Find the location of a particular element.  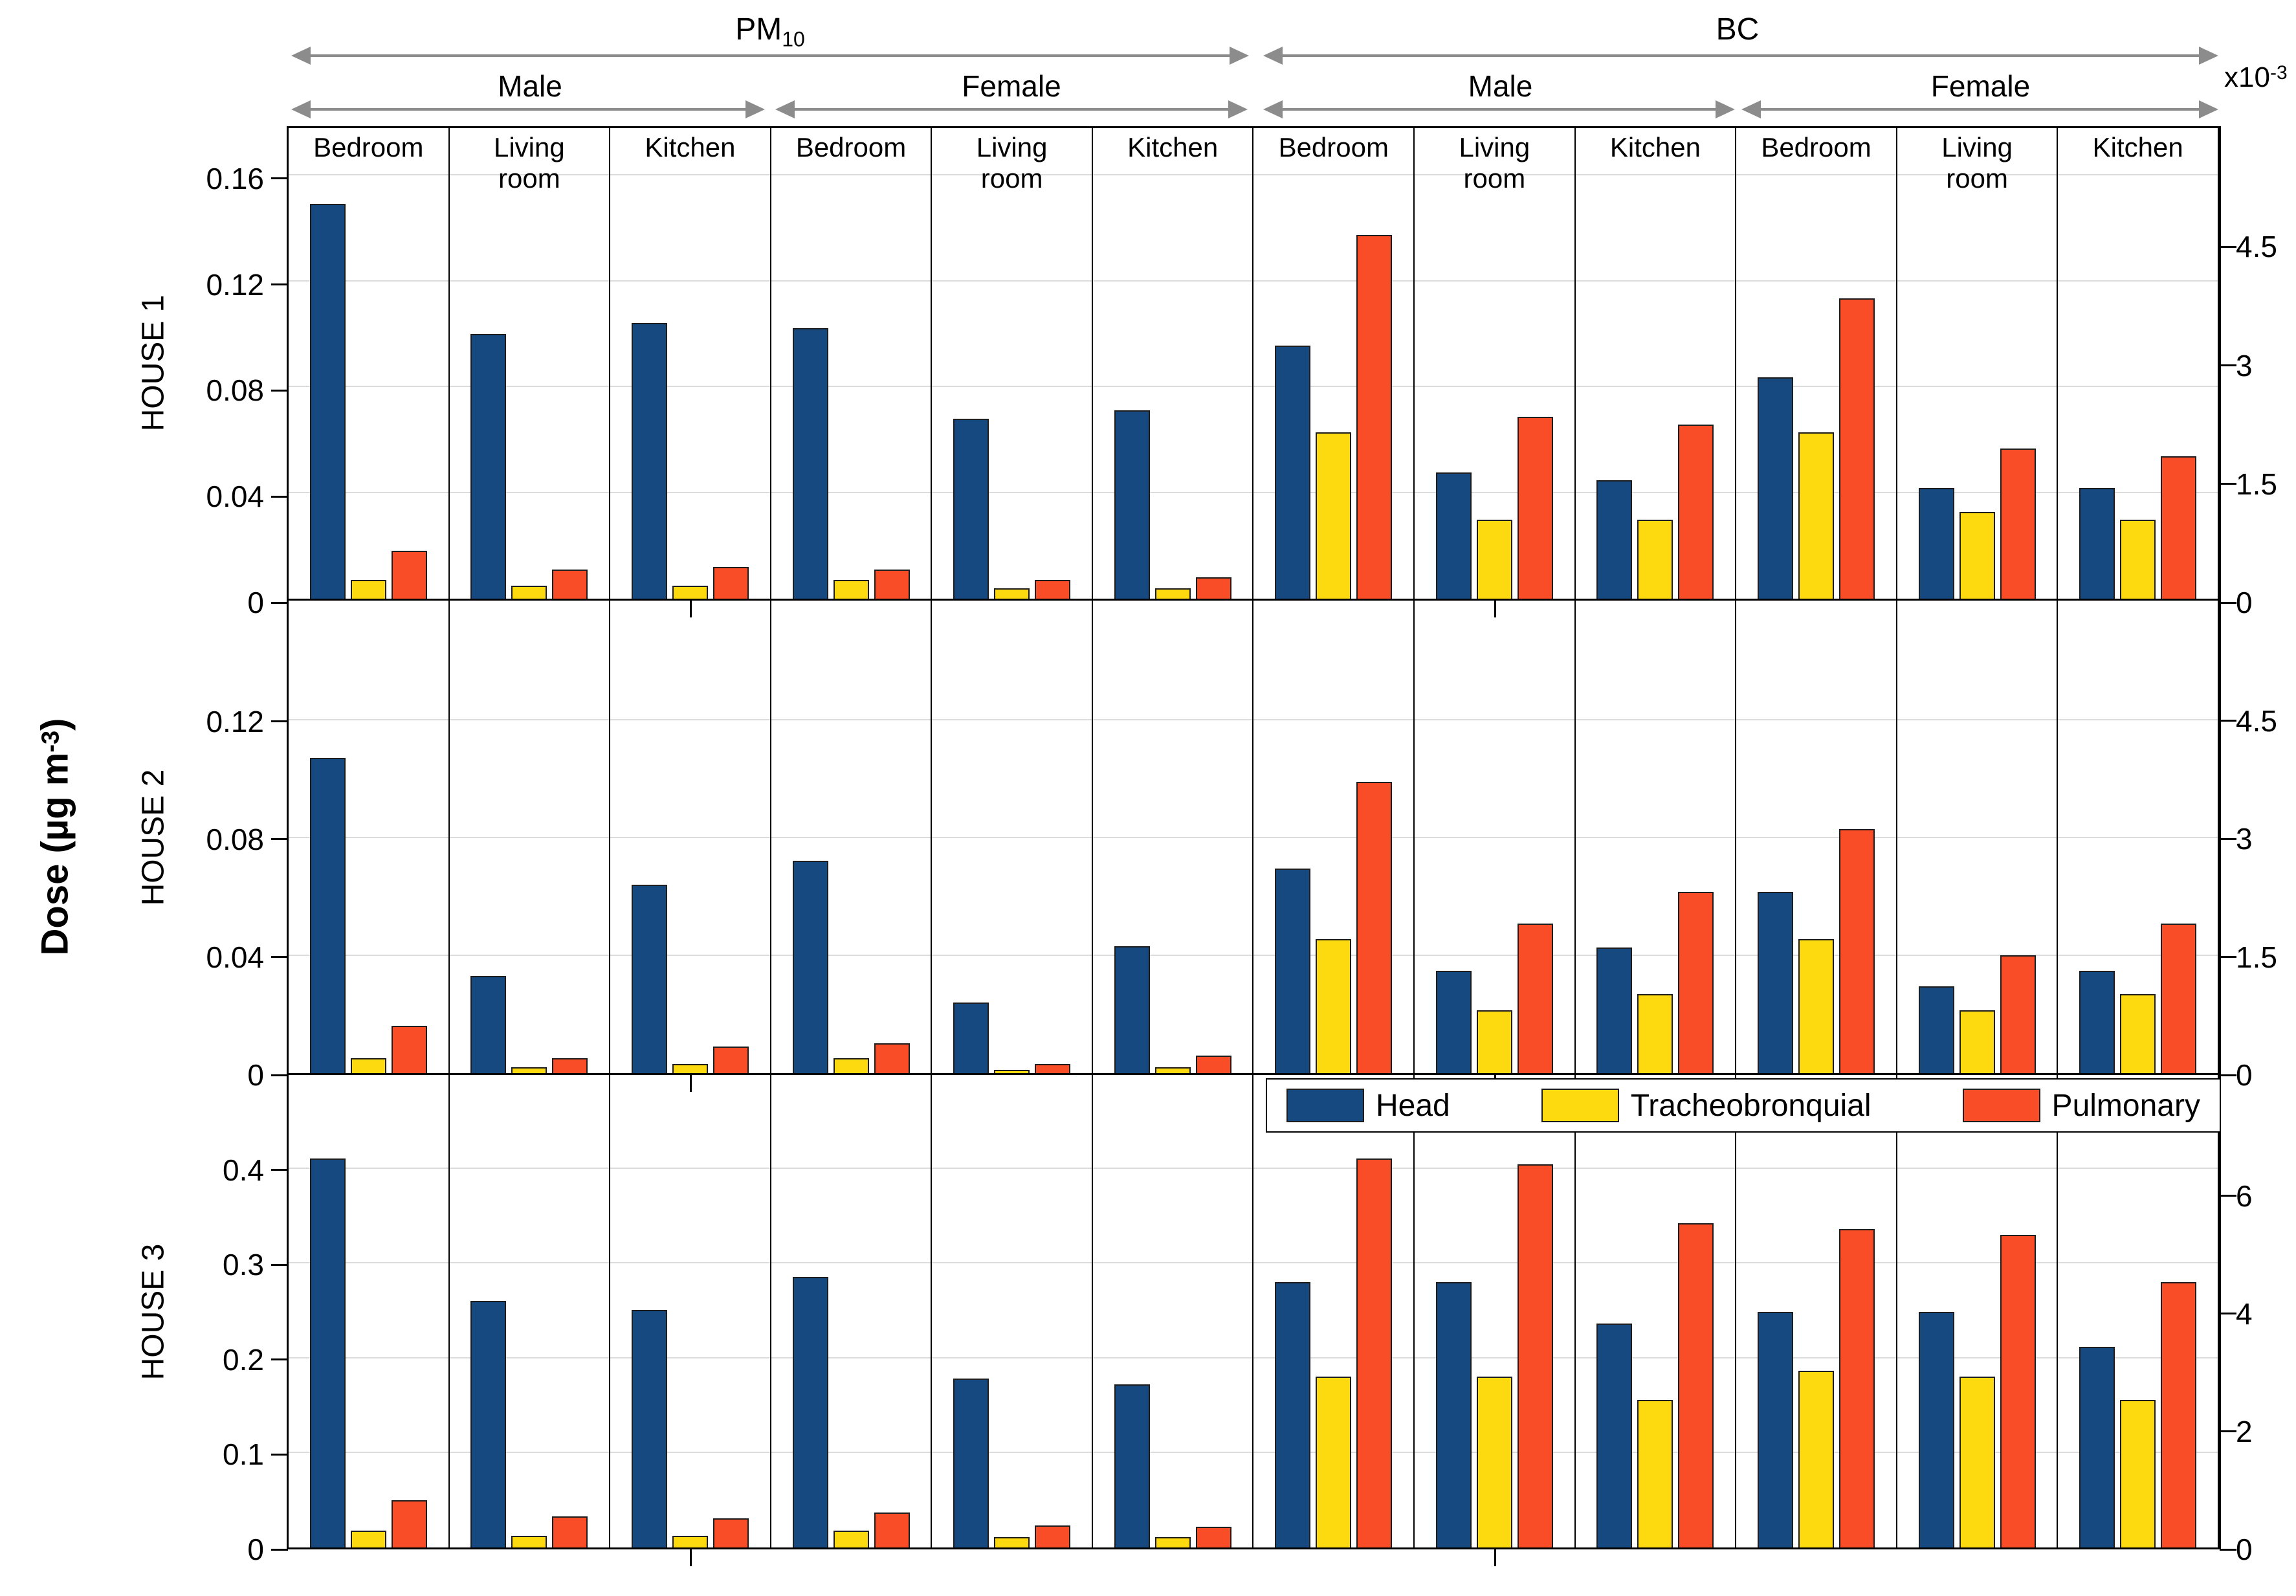

panel-pm10-male-kitchen is located at coordinates (690, 837).